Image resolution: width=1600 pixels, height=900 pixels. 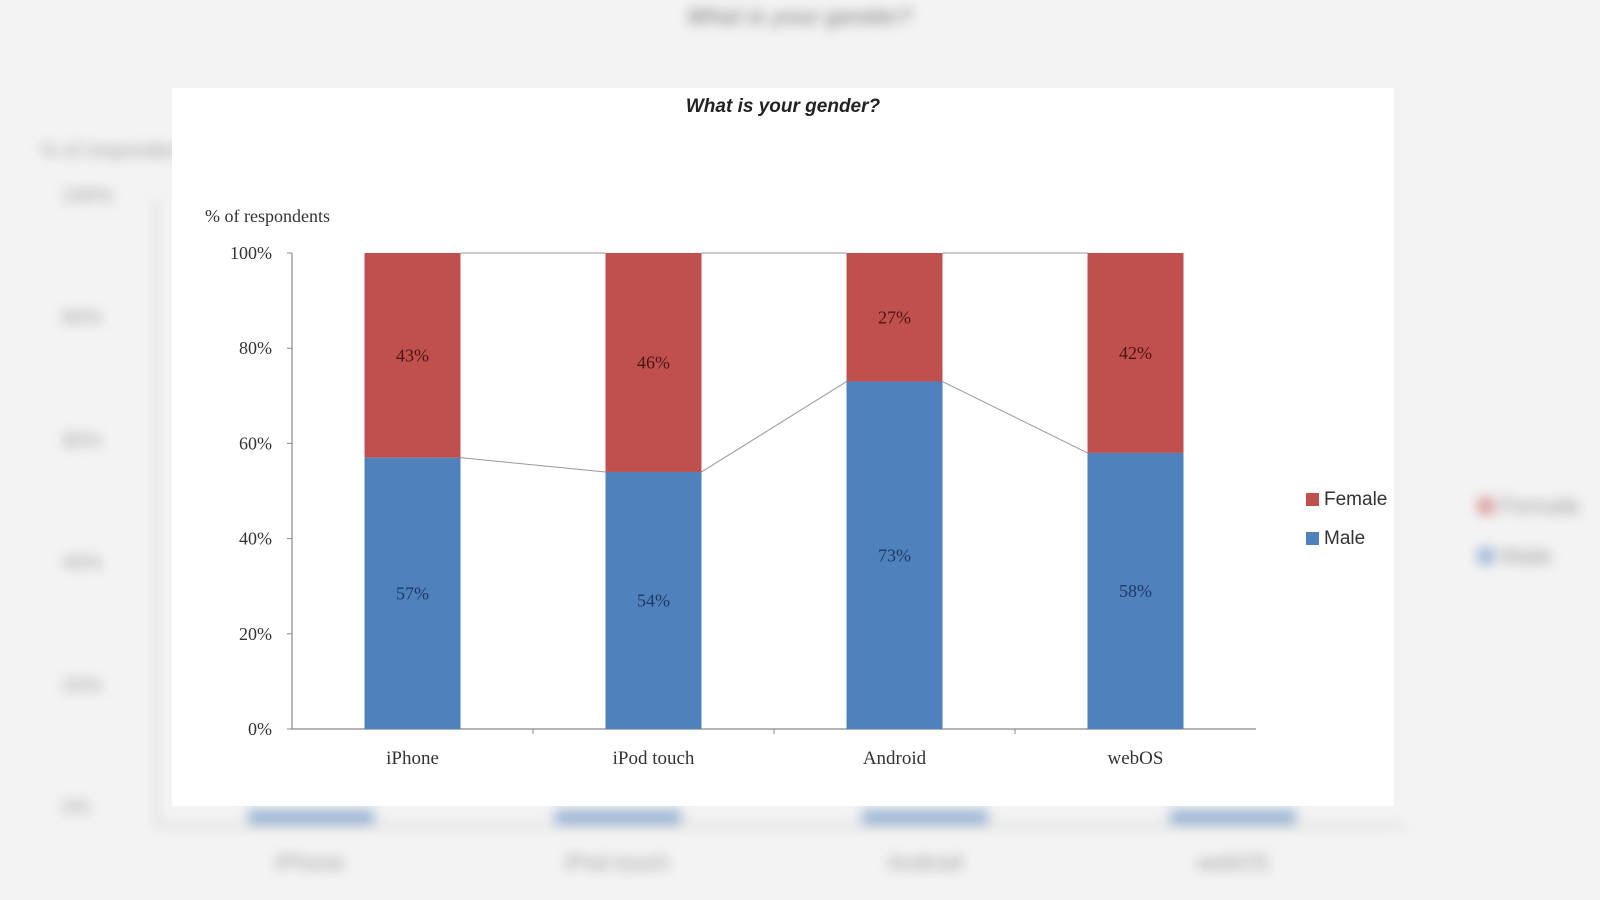 I want to click on data-label: 42%, so click(x=1135, y=353).